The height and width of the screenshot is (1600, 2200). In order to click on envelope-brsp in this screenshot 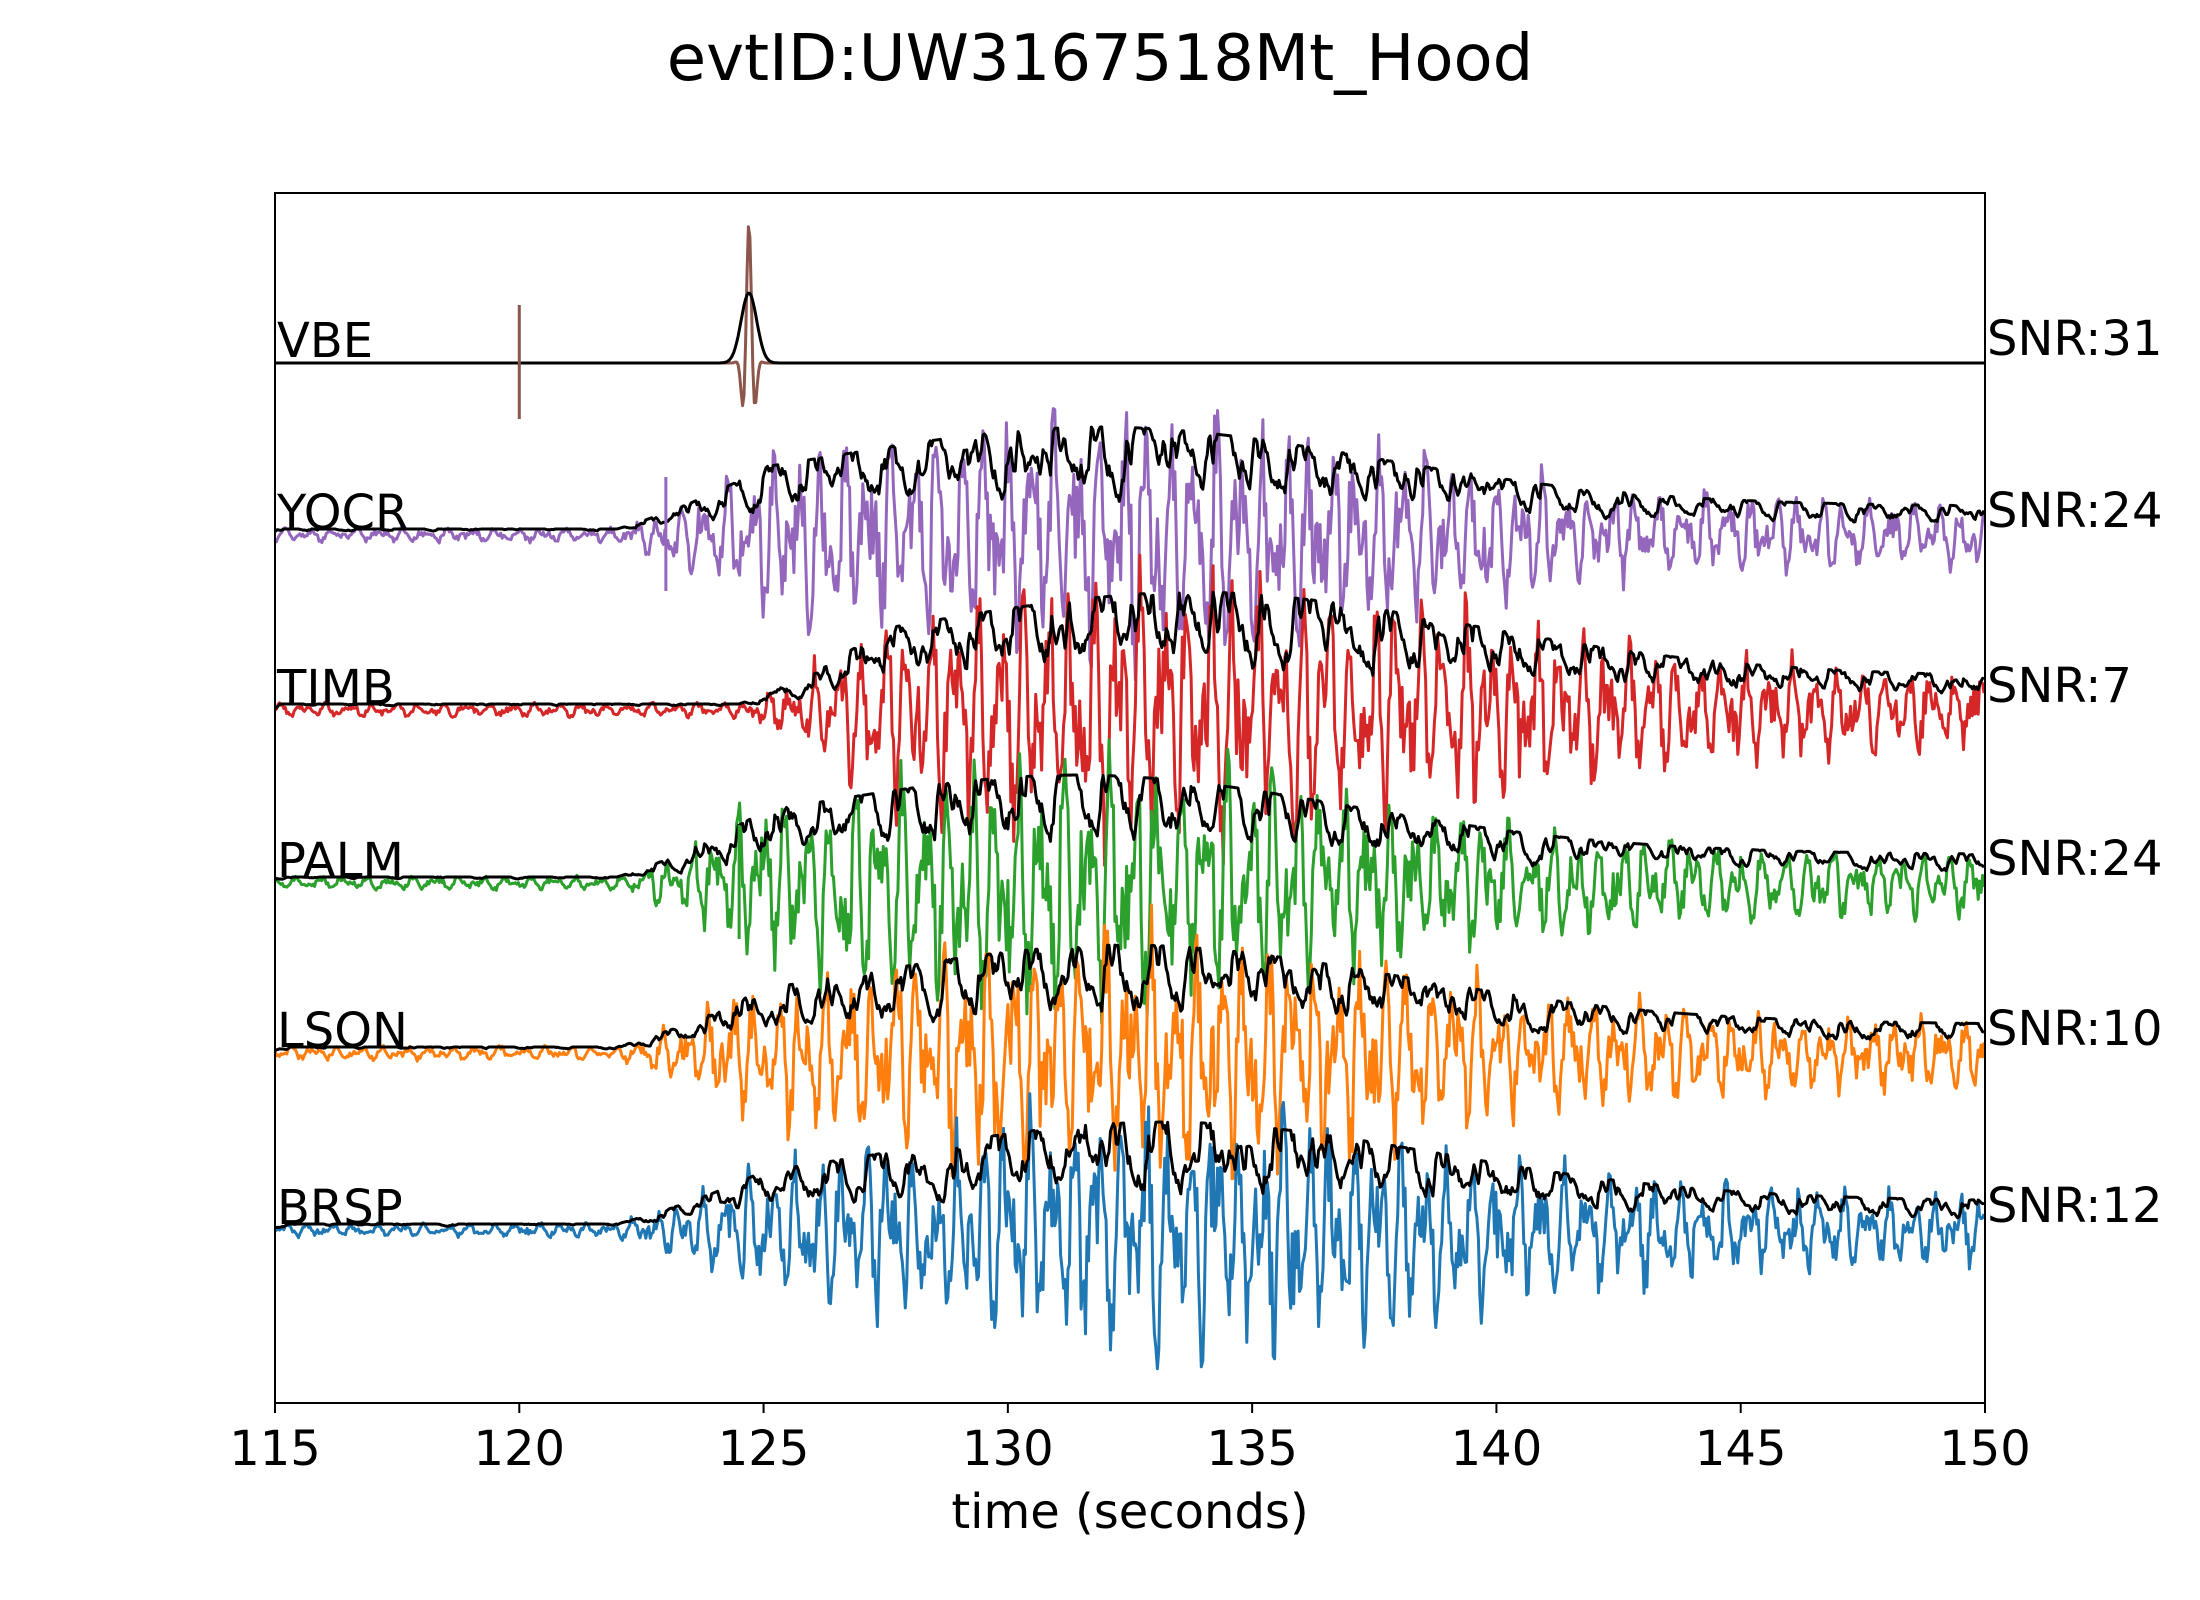, I will do `click(1129, 1174)`.